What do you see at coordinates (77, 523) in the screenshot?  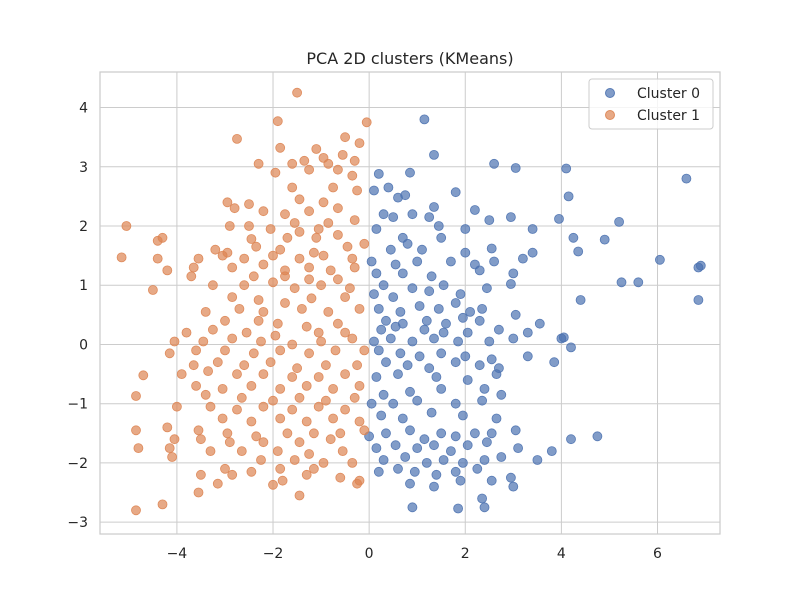 I see `y-tick-label: −3` at bounding box center [77, 523].